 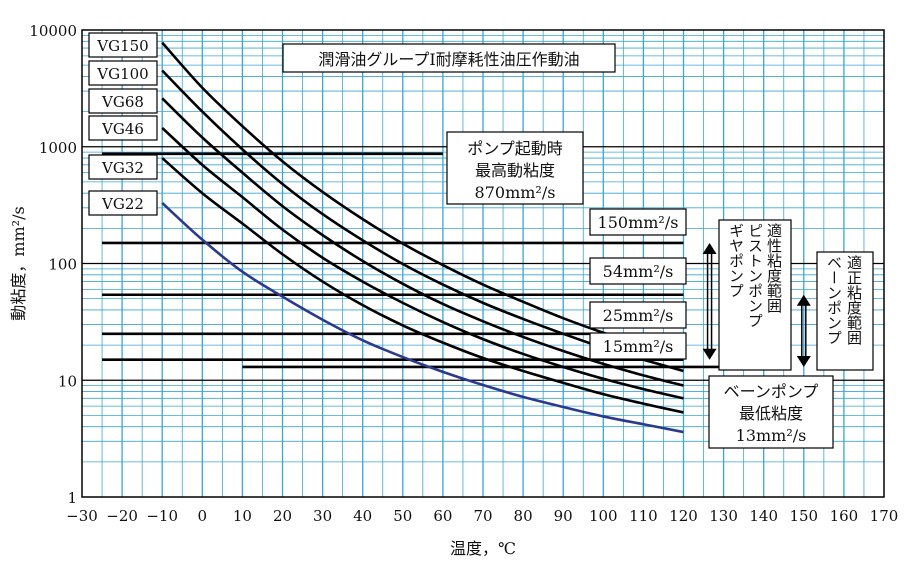 I want to click on gear-piston-arrow-head-down, so click(x=709, y=354).